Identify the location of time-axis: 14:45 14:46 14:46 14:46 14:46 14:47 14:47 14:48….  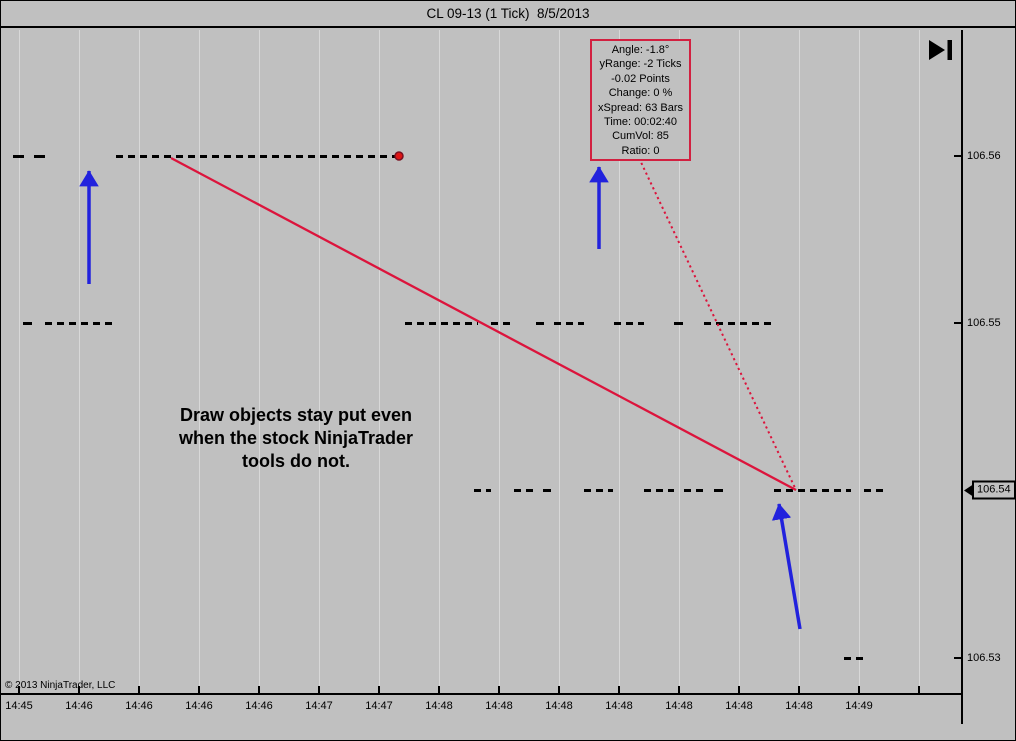
(482, 713).